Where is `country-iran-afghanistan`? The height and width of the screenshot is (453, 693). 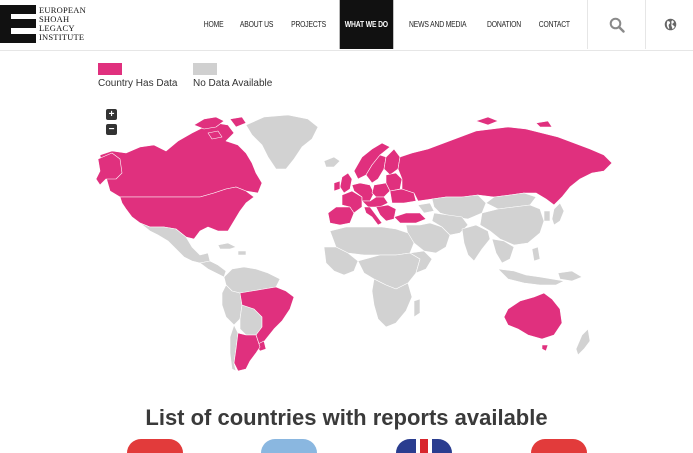 country-iran-afghanistan is located at coordinates (450, 224).